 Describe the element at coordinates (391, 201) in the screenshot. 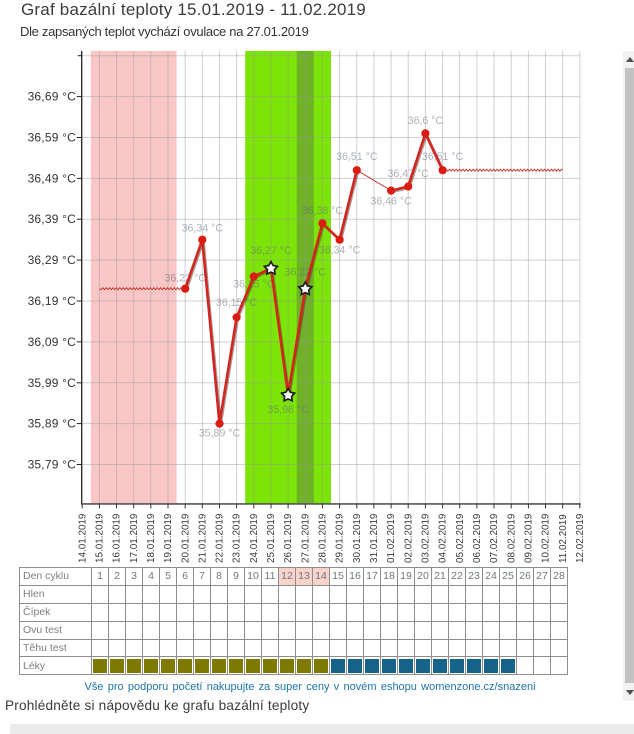

I see `svg-text: 36,46 °C` at that location.